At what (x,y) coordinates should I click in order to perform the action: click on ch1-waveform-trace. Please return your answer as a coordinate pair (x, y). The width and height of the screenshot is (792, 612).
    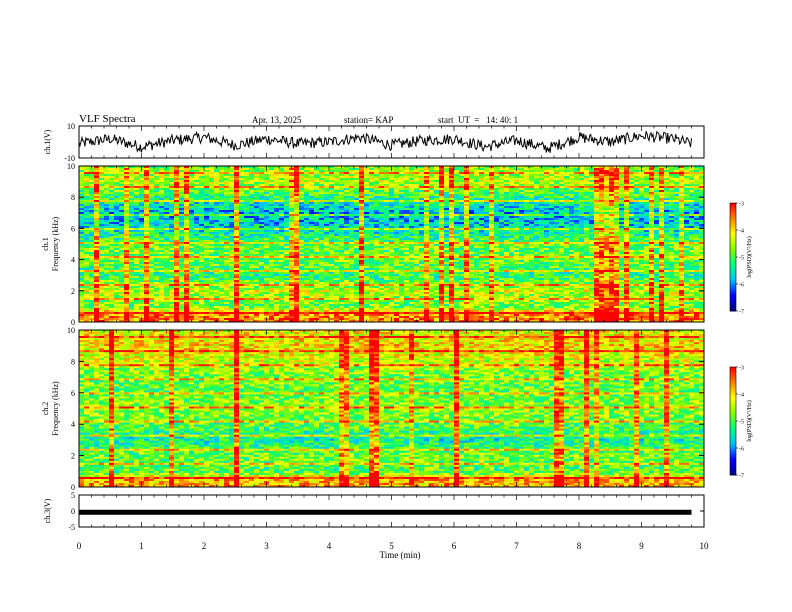
    Looking at the image, I should click on (385, 141).